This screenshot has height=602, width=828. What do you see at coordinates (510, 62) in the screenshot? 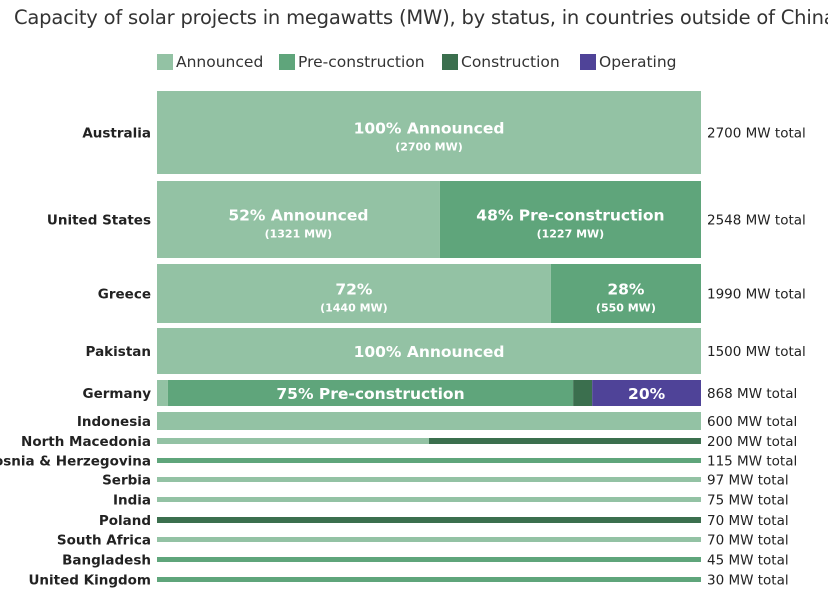
I see `legend-label-construction: Construction` at bounding box center [510, 62].